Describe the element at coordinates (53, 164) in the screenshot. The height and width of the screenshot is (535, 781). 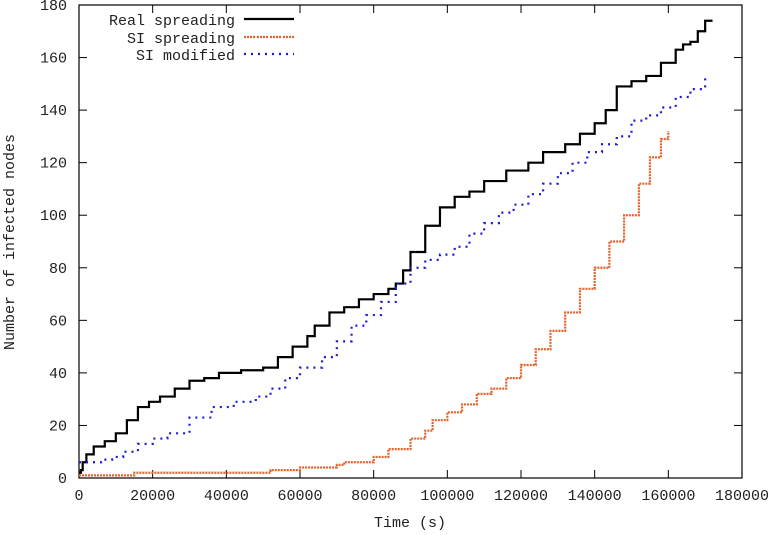
I see `y-tick-label: 120` at that location.